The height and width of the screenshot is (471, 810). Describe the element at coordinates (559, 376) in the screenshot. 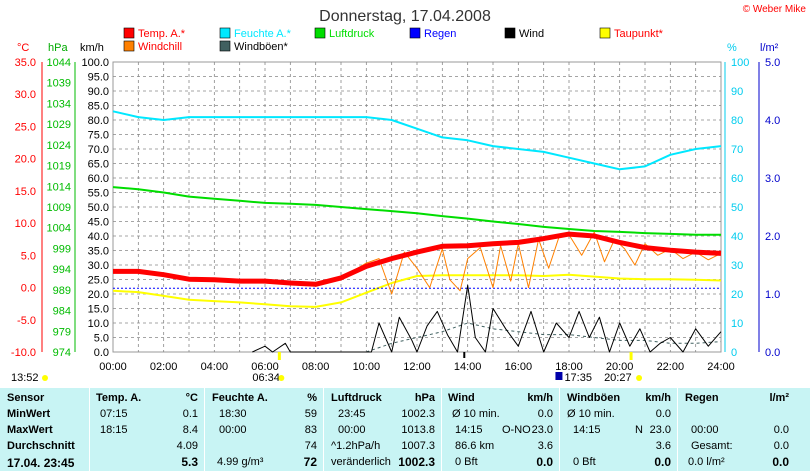

I see `moon-icon` at that location.